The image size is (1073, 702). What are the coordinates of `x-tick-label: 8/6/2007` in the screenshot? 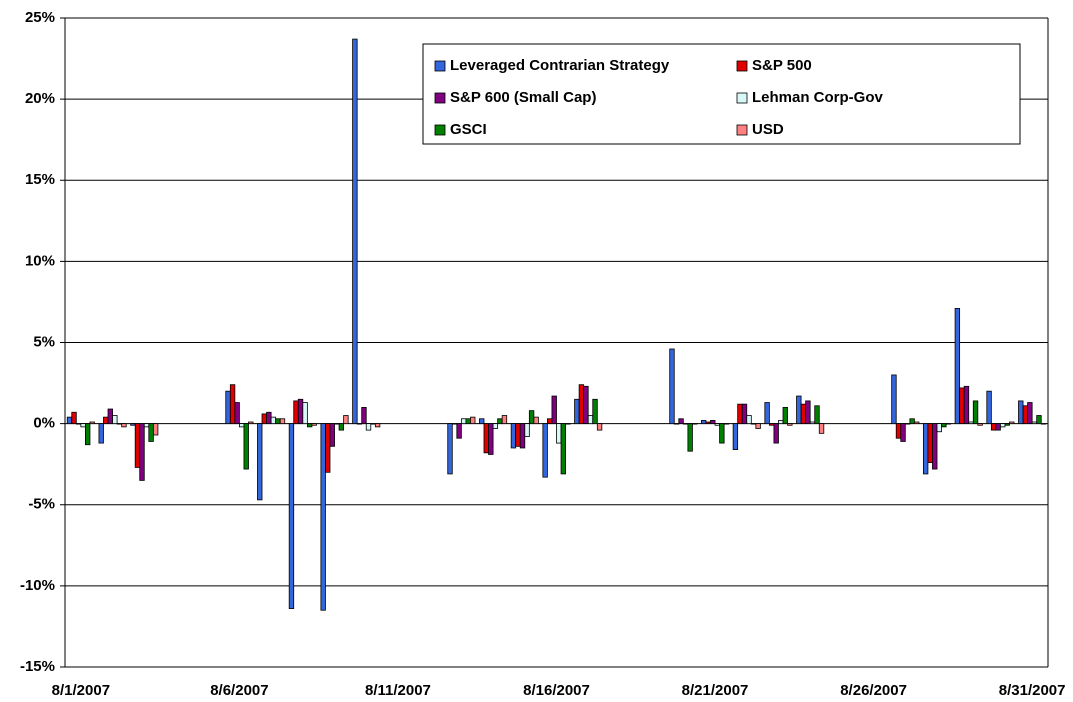 It's located at (239, 690).